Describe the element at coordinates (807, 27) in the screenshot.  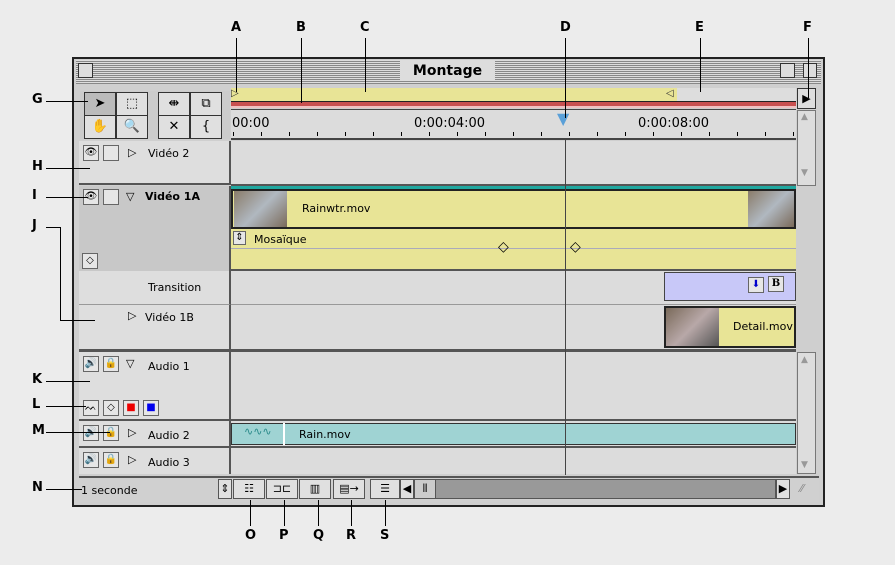
I see `callout-label: F` at that location.